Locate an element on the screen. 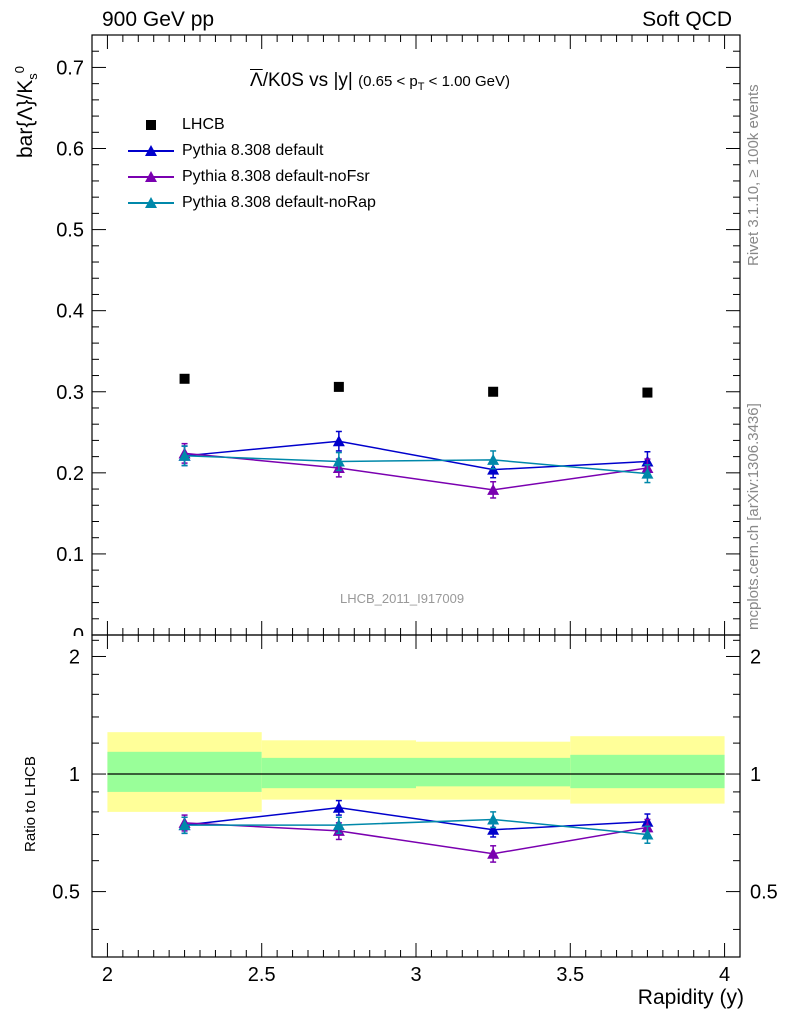  plot-title-range-pre: (0.65 < p is located at coordinates (388, 81).